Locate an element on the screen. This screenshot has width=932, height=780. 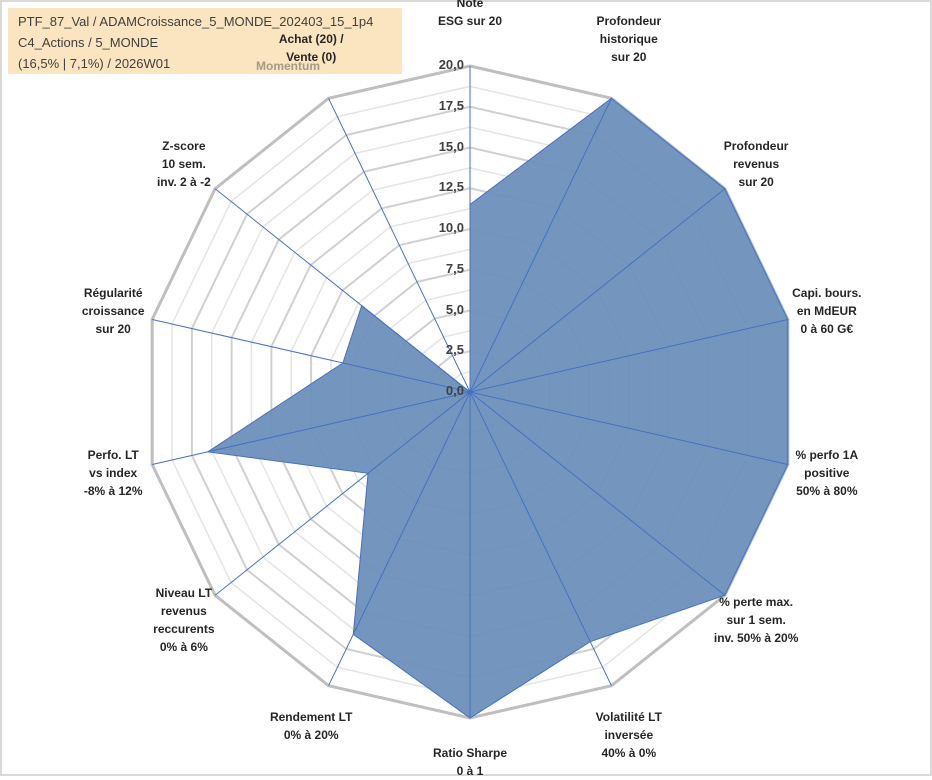
tick-label: 17,5 is located at coordinates (451, 105).